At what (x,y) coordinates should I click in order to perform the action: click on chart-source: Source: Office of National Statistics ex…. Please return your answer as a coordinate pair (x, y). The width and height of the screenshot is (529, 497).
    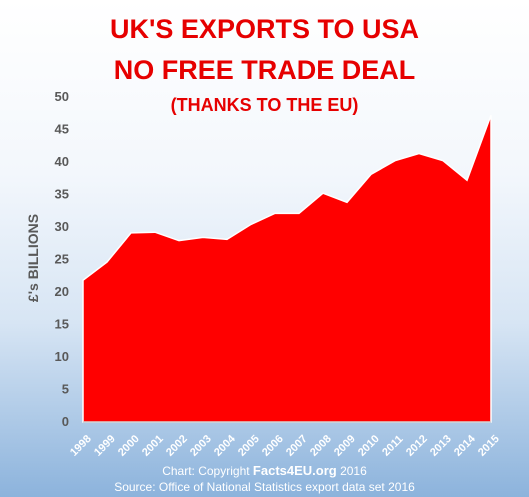
    Looking at the image, I should click on (264, 487).